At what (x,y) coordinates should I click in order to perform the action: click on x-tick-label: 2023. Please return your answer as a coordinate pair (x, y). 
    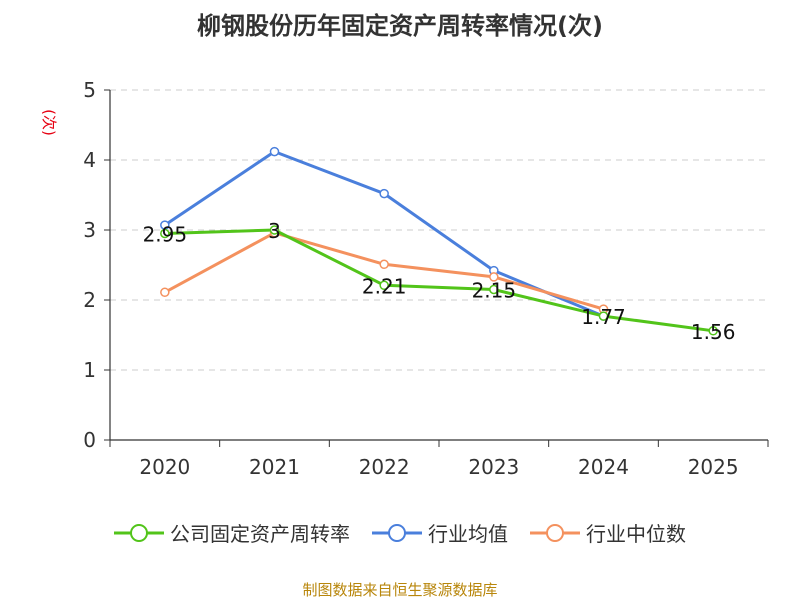
    Looking at the image, I should click on (493, 467).